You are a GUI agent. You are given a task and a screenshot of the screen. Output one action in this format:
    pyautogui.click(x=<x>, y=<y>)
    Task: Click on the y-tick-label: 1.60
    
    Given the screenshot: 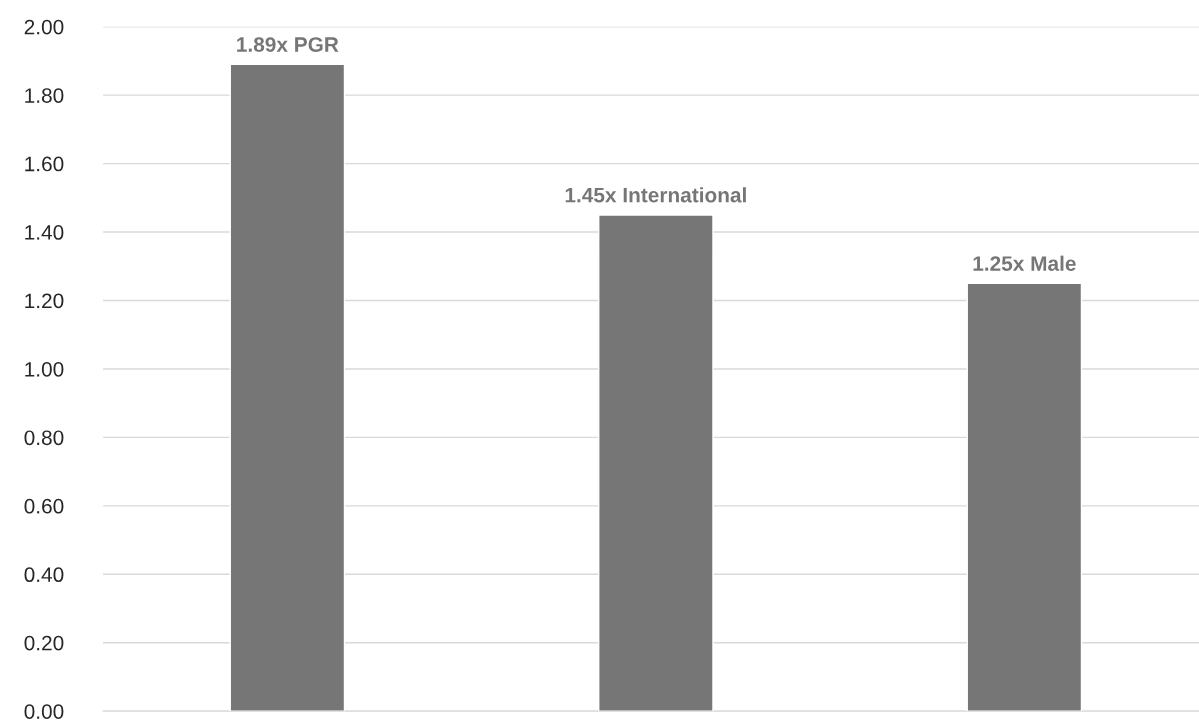 What is the action you would take?
    pyautogui.click(x=44, y=164)
    